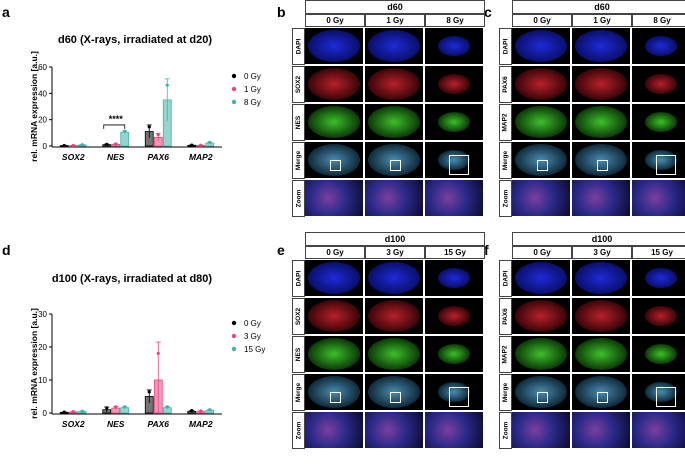  Describe the element at coordinates (252, 336) in the screenshot. I see `legend-label: 3 Gy` at that location.